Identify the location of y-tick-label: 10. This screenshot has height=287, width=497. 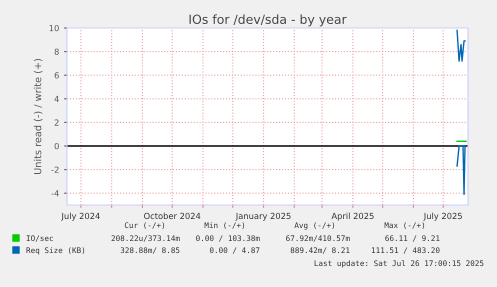
(54, 28).